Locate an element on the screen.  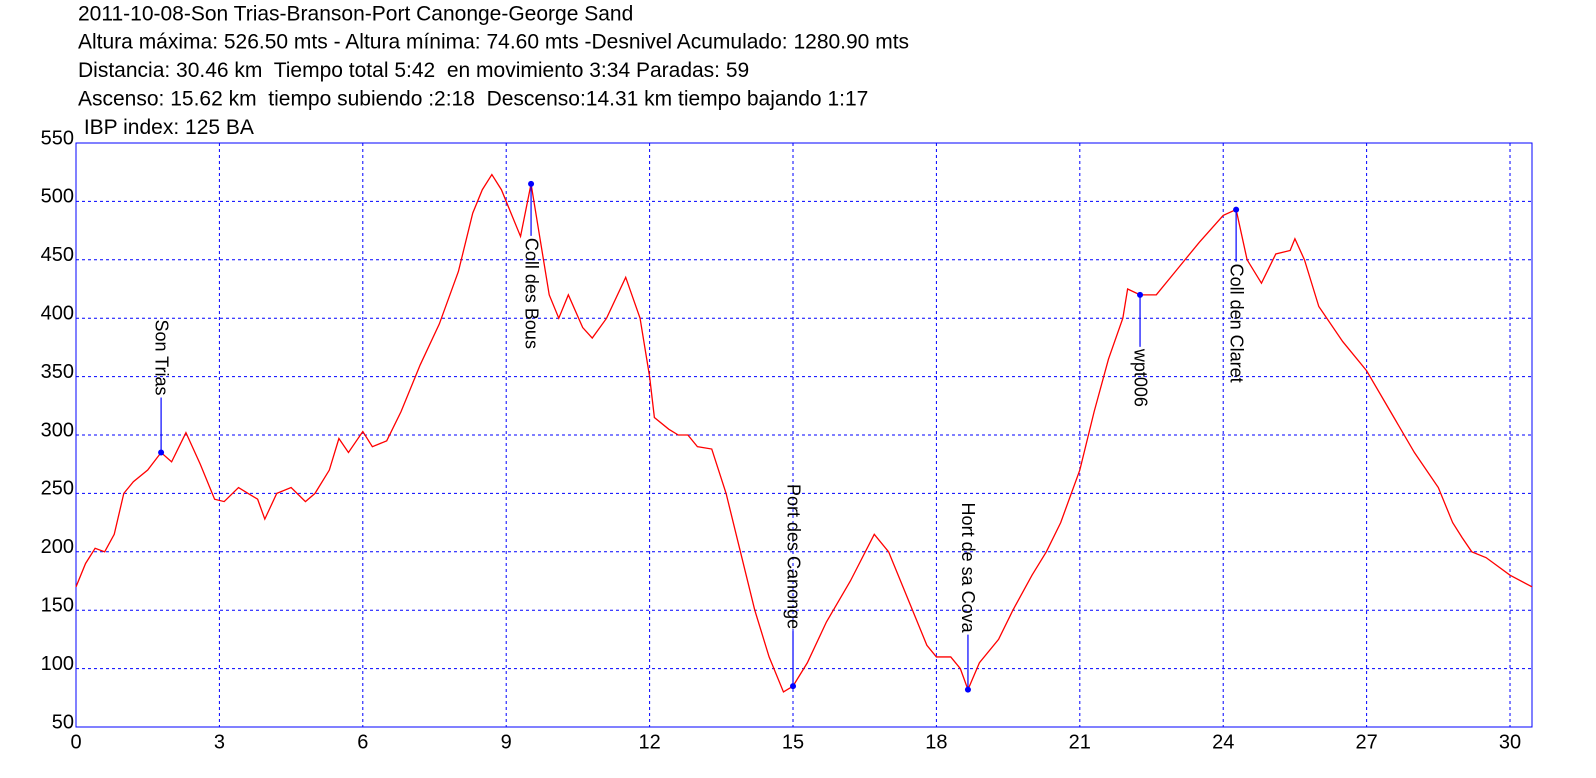
x-tick-label: 21 is located at coordinates (1080, 742).